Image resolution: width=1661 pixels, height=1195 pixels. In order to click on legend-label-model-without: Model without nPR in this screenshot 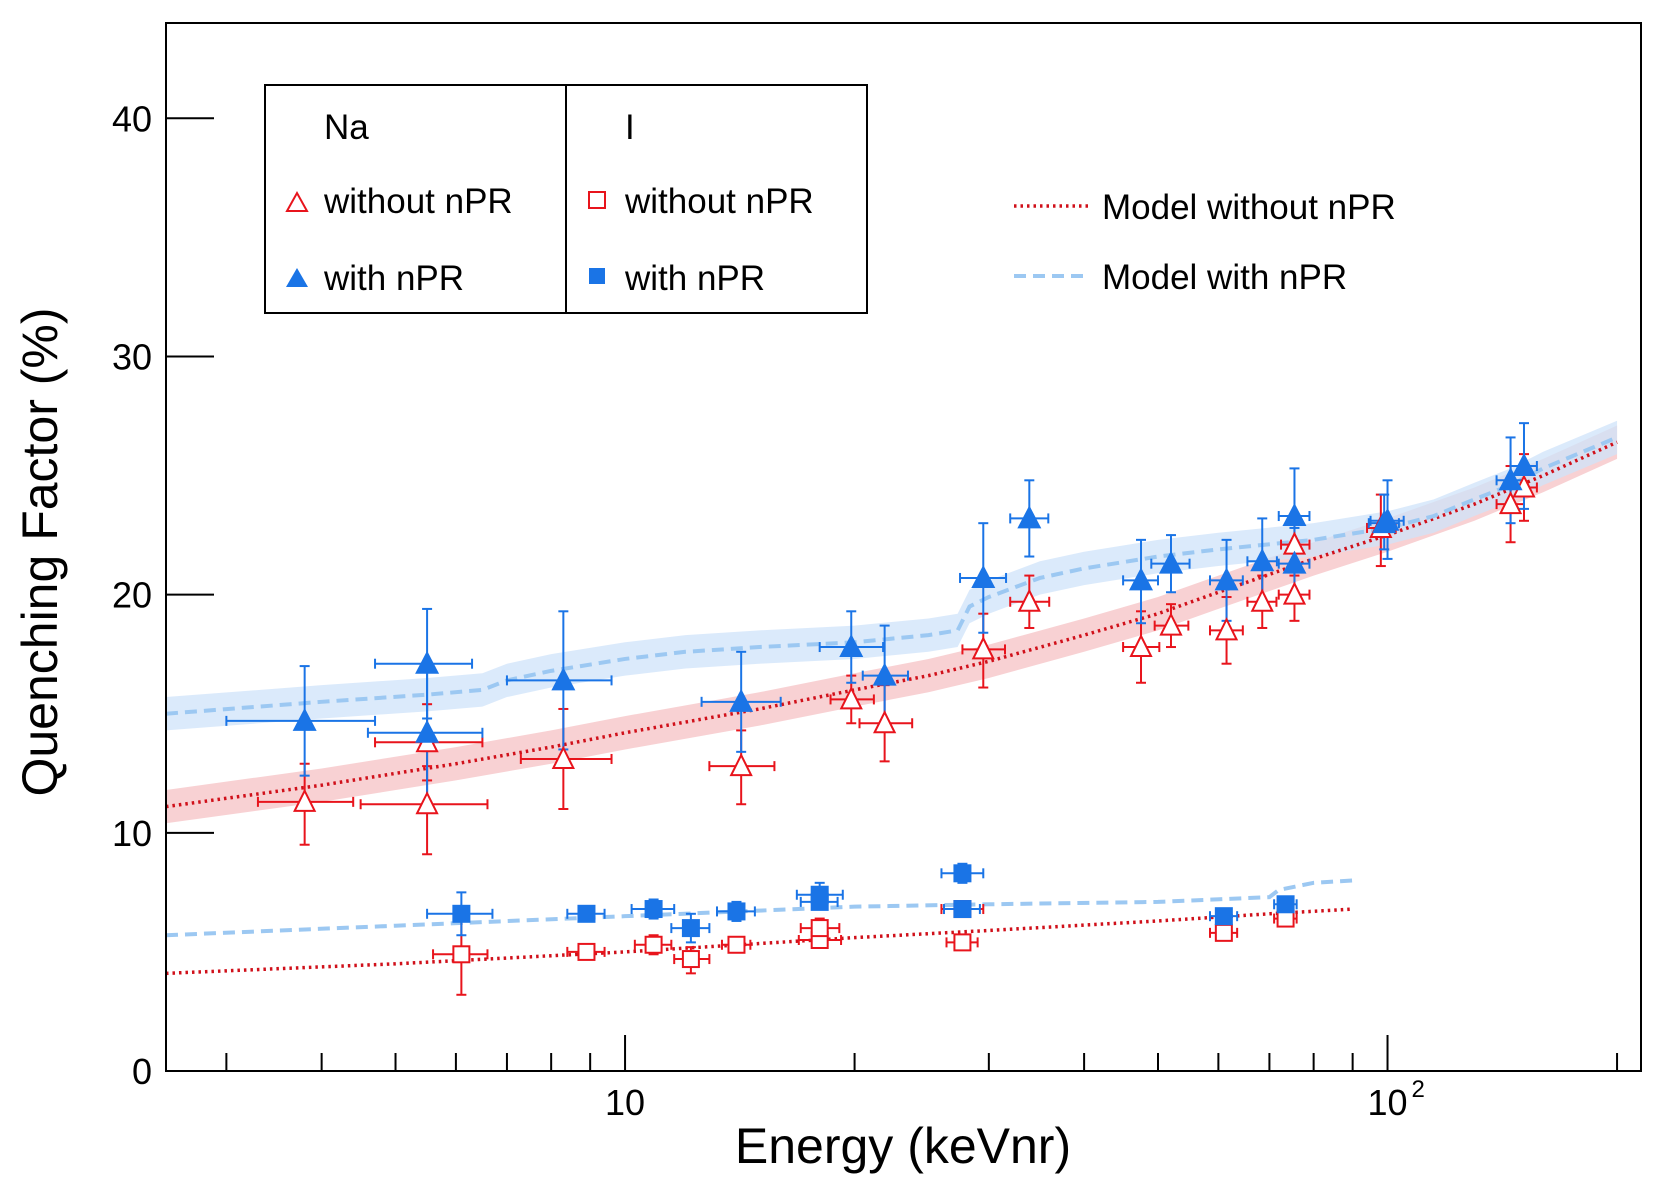, I will do `click(1249, 207)`.